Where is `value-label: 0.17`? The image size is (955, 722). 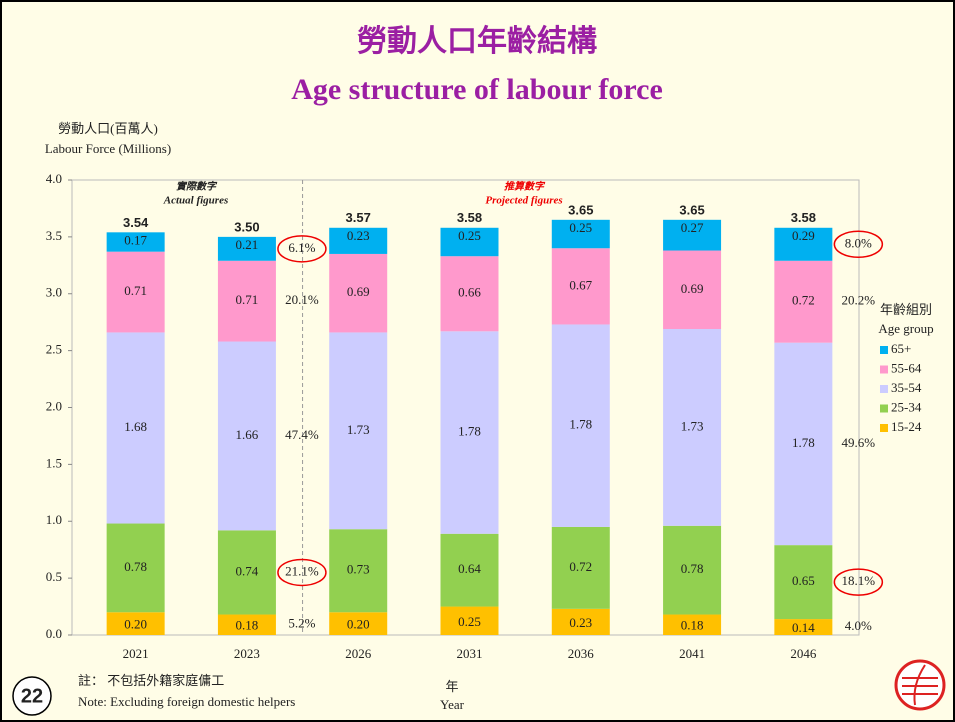
value-label: 0.17 is located at coordinates (135, 239).